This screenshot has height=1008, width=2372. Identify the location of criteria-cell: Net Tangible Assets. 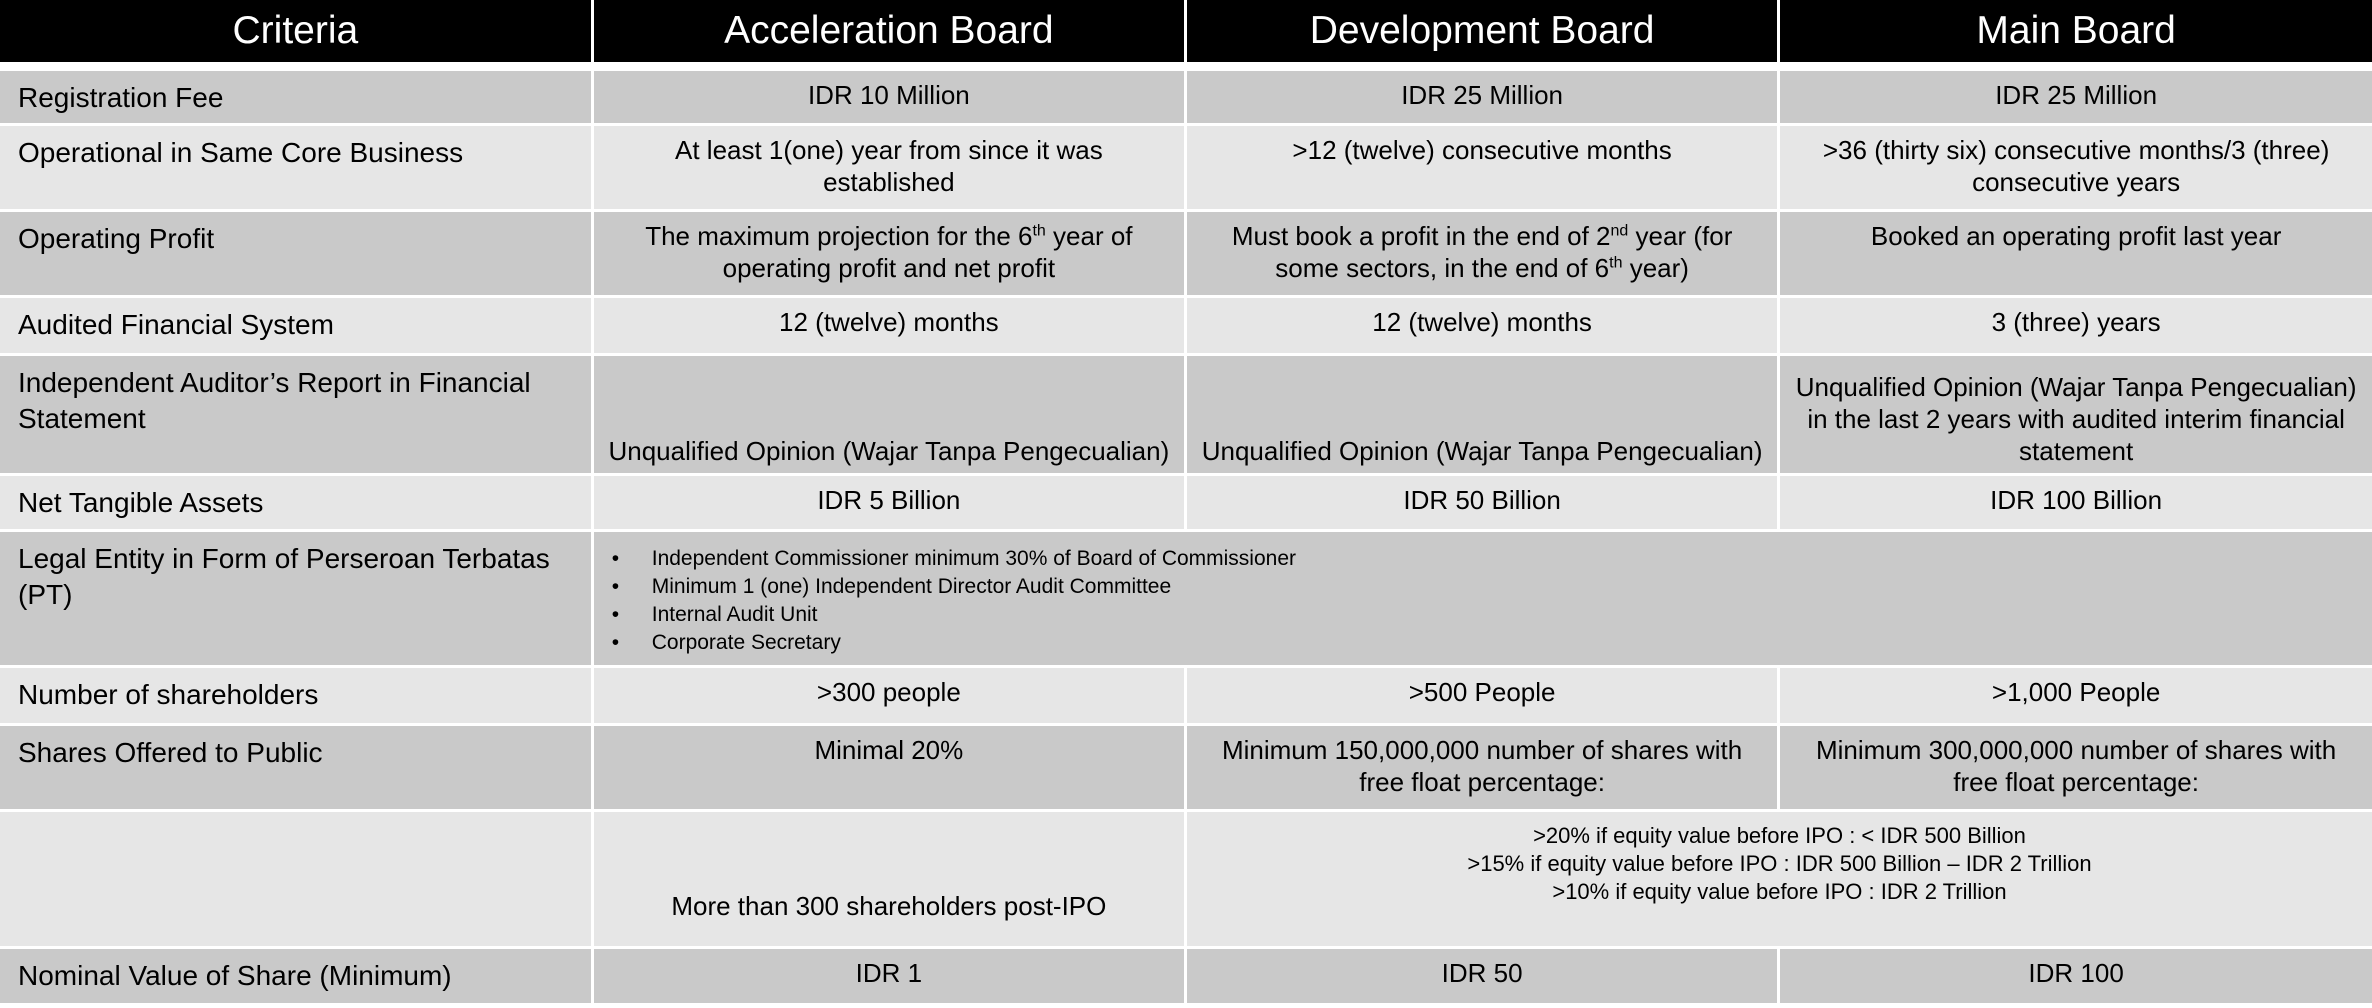
(297, 503).